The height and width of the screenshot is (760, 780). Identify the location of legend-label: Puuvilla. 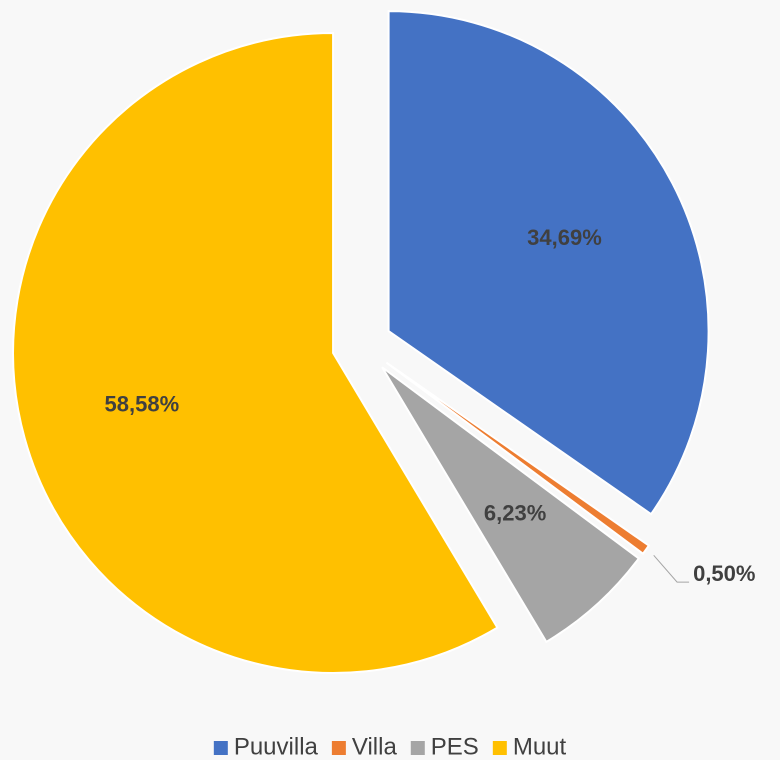
(276, 746).